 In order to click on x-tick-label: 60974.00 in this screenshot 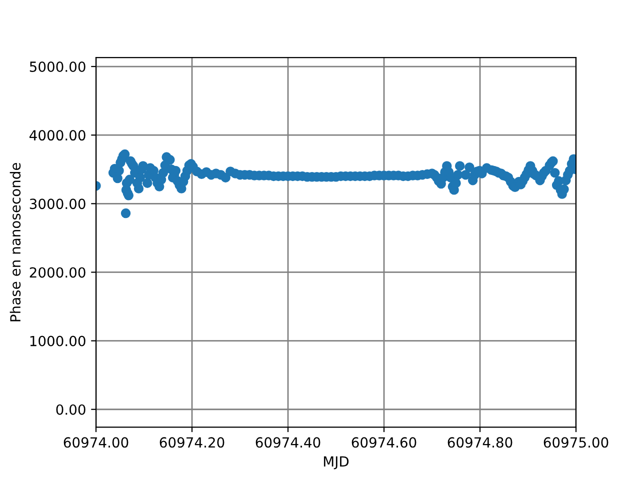, I will do `click(96, 442)`.